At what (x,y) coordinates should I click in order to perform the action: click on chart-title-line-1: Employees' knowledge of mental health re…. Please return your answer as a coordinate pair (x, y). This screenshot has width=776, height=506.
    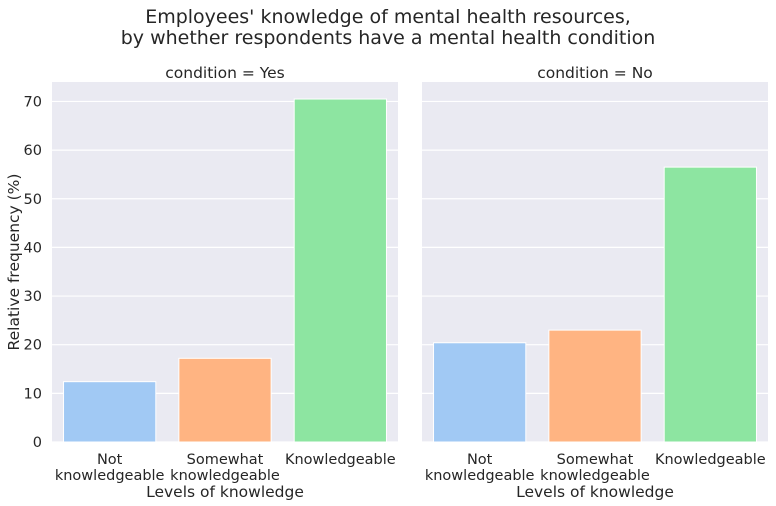
    Looking at the image, I should click on (388, 17).